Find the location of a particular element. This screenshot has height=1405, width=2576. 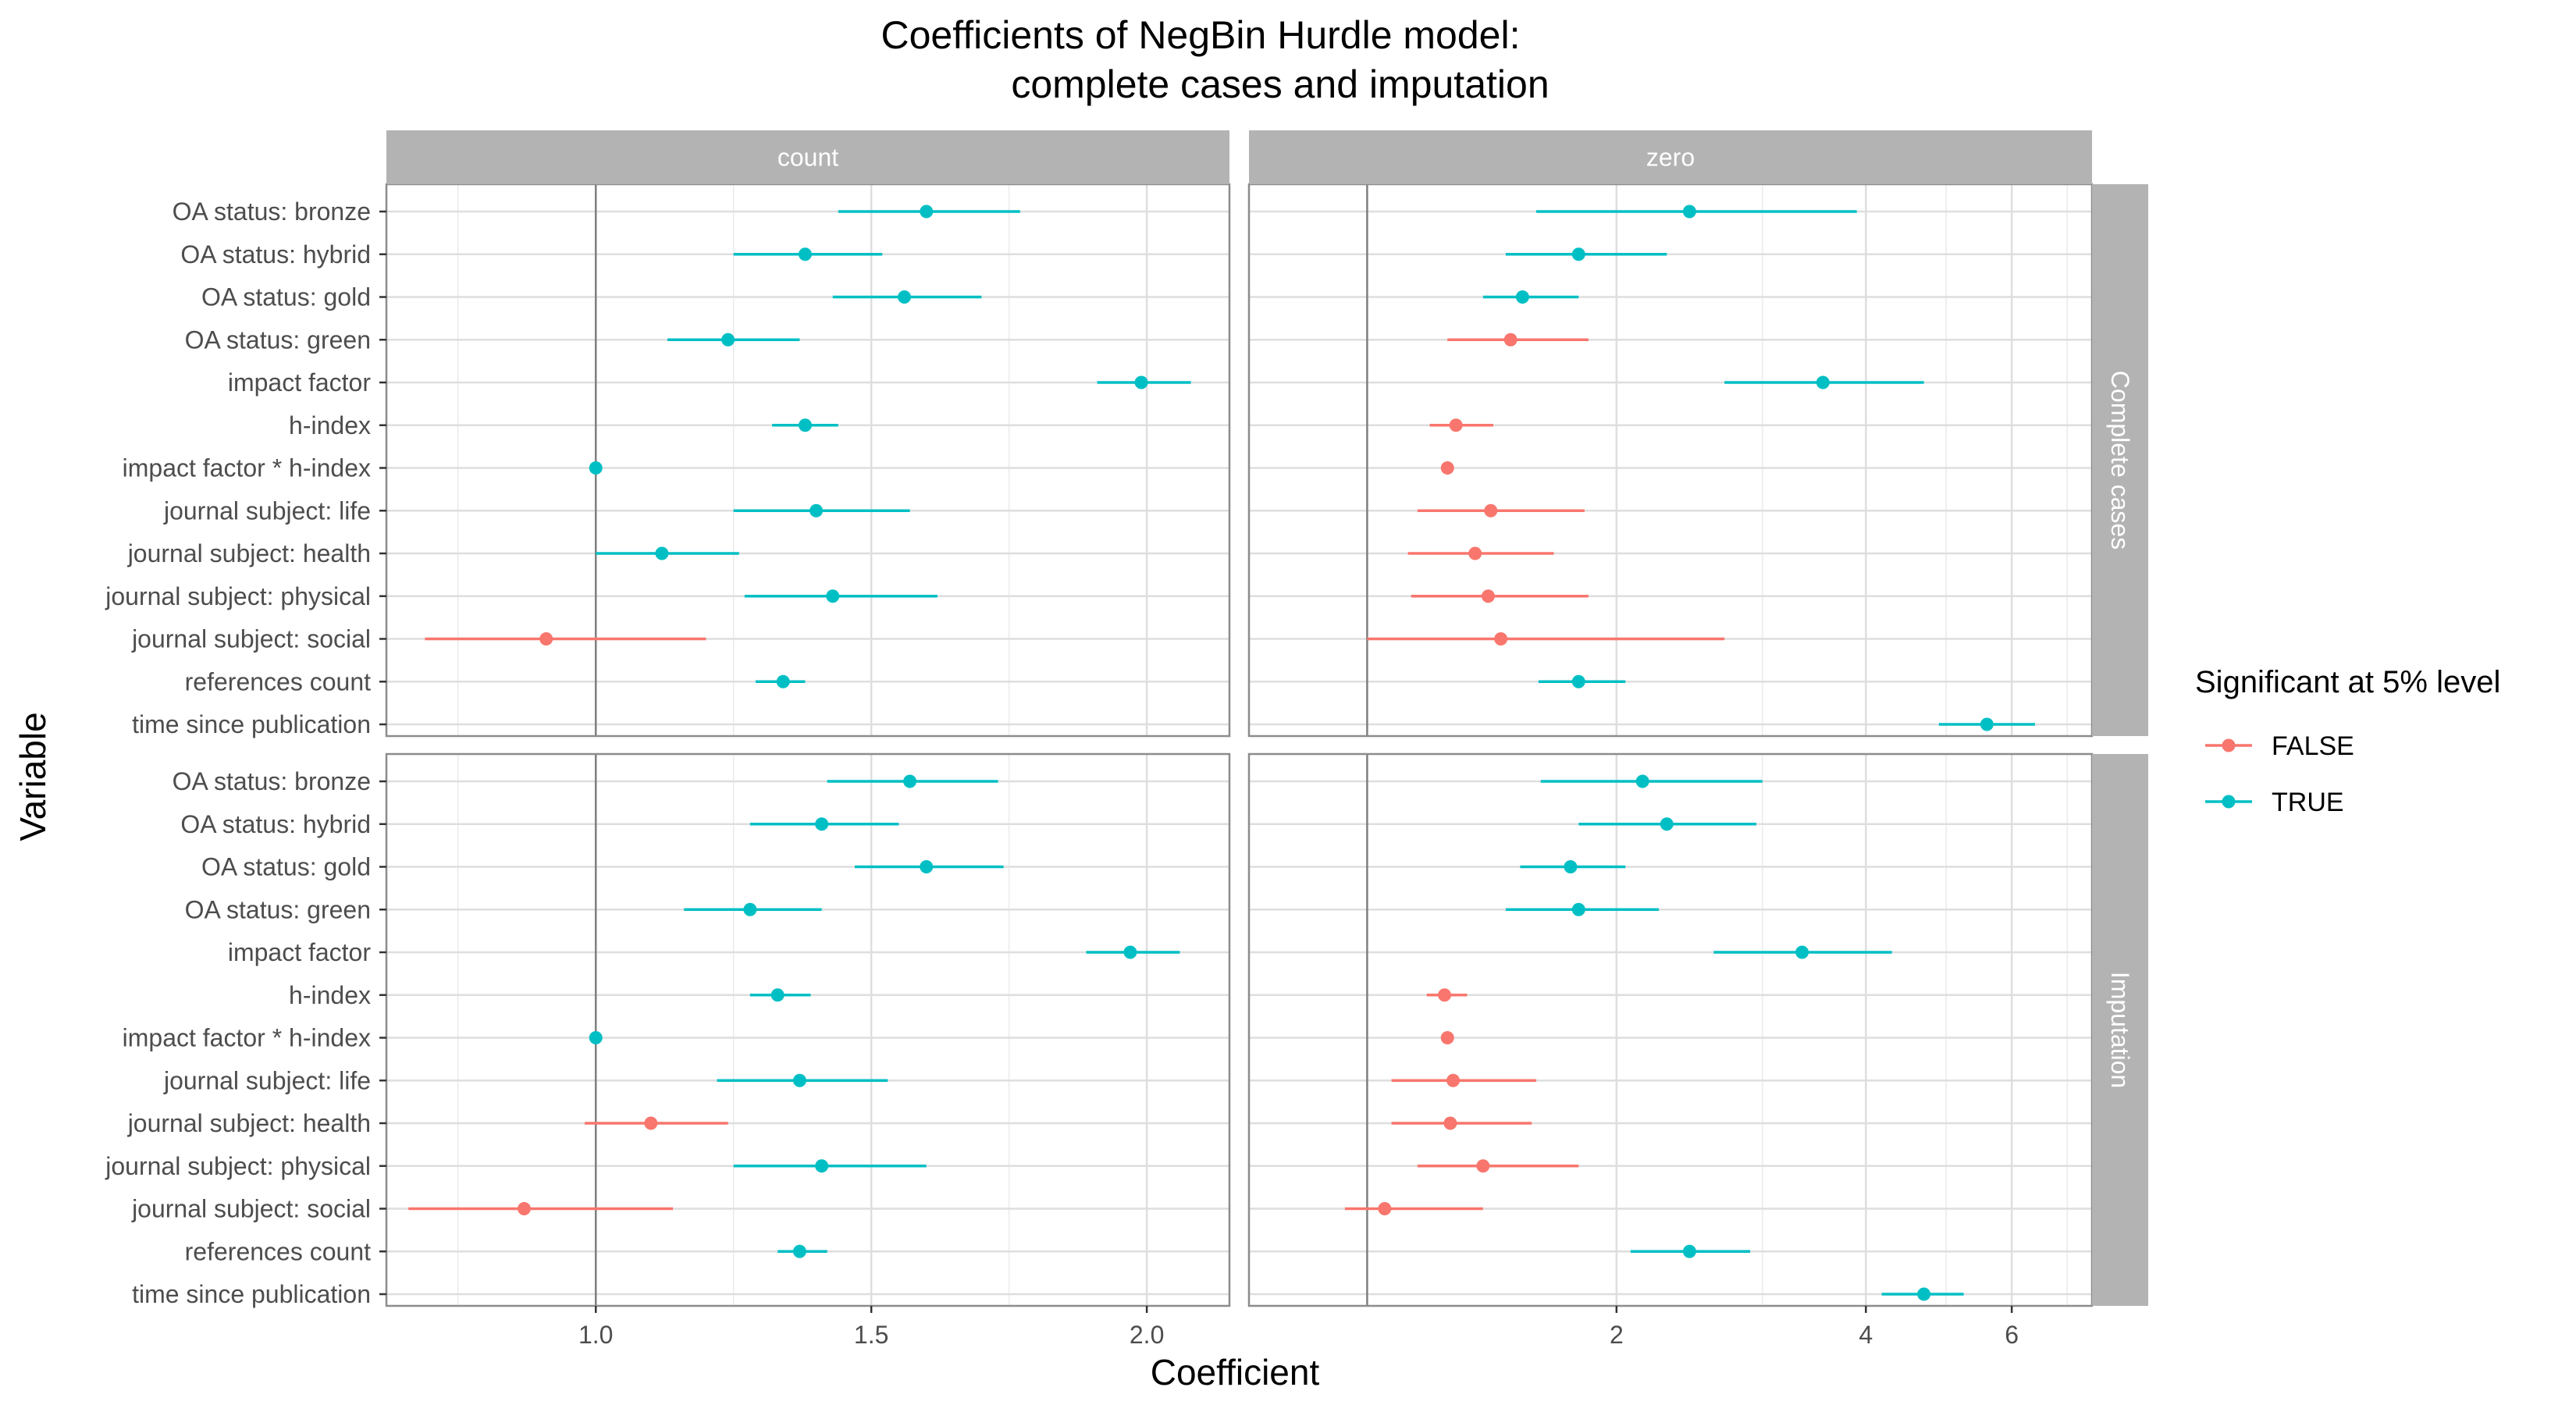

x-tick-label: 2.0 is located at coordinates (1147, 1335).